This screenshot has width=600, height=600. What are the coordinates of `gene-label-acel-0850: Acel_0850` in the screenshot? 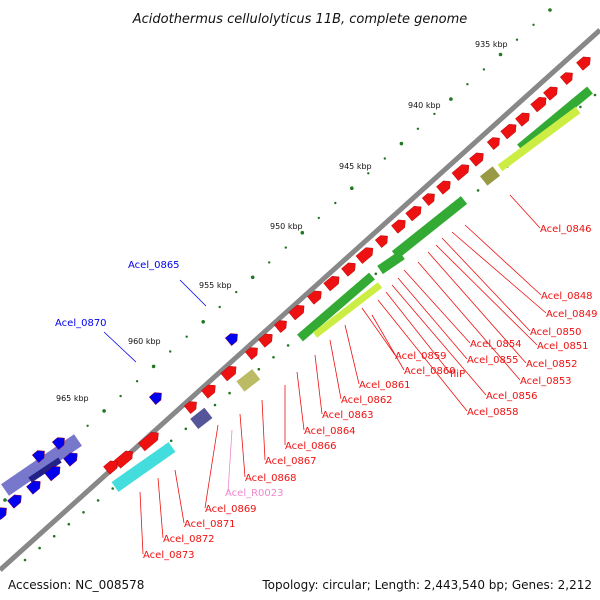 It's located at (556, 332).